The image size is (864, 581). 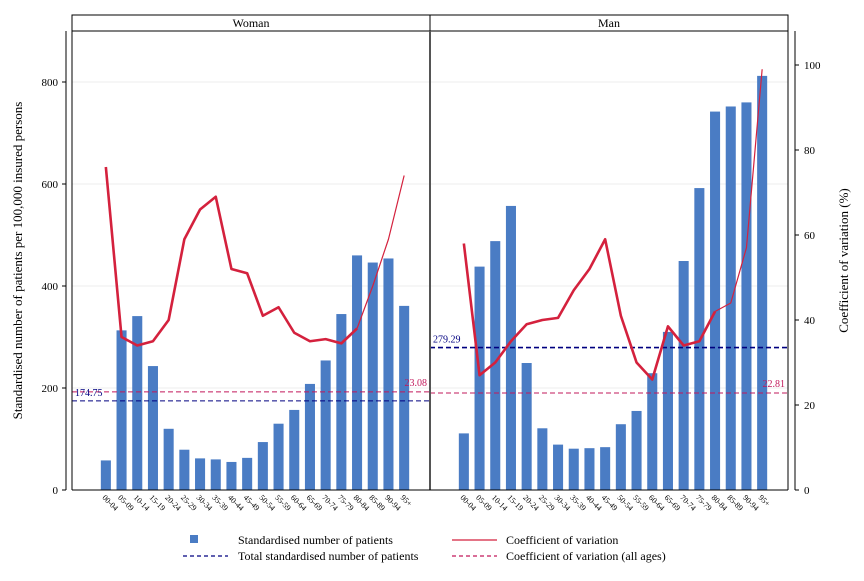 I want to click on bar-woman-95+, so click(x=404, y=397).